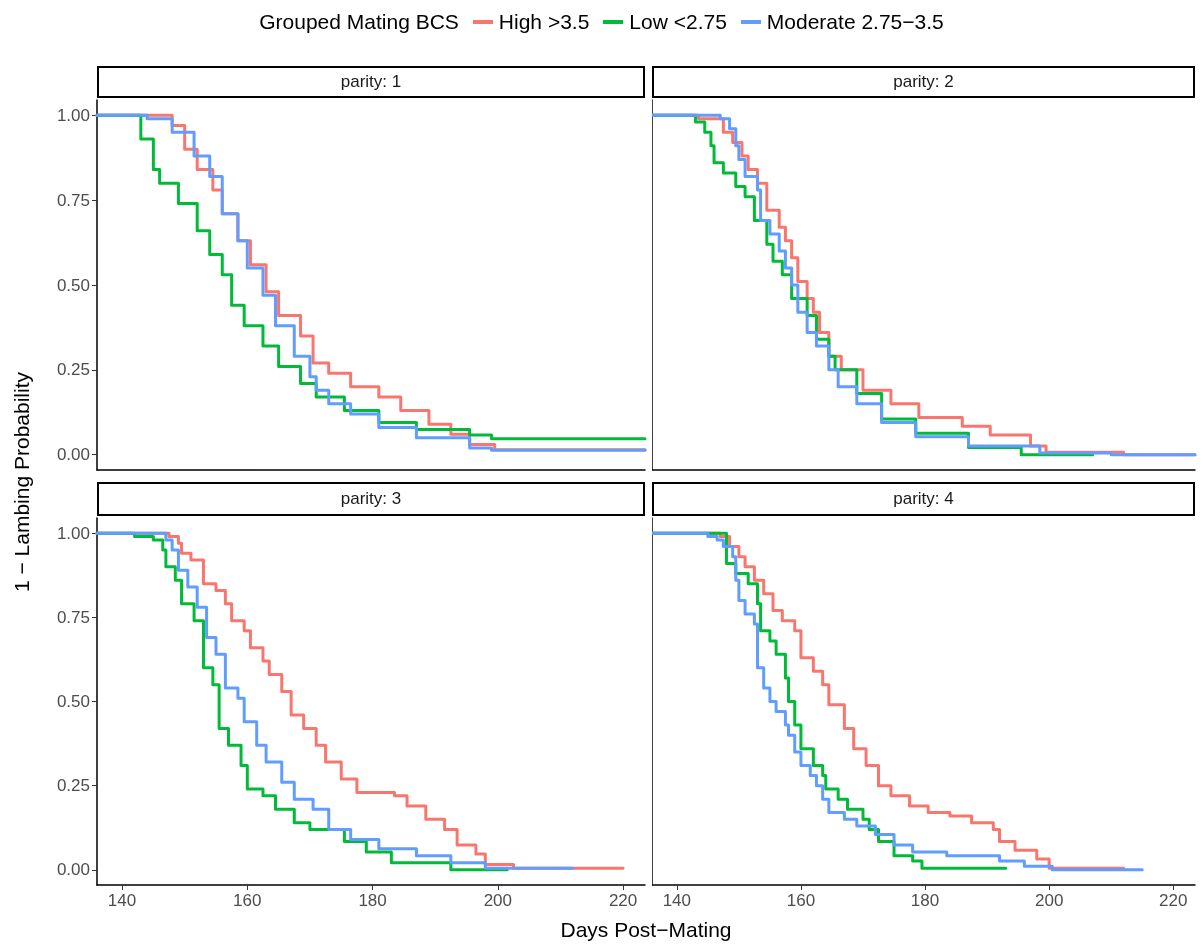  Describe the element at coordinates (646, 930) in the screenshot. I see `x-axis-title: Days Post−Mating` at that location.